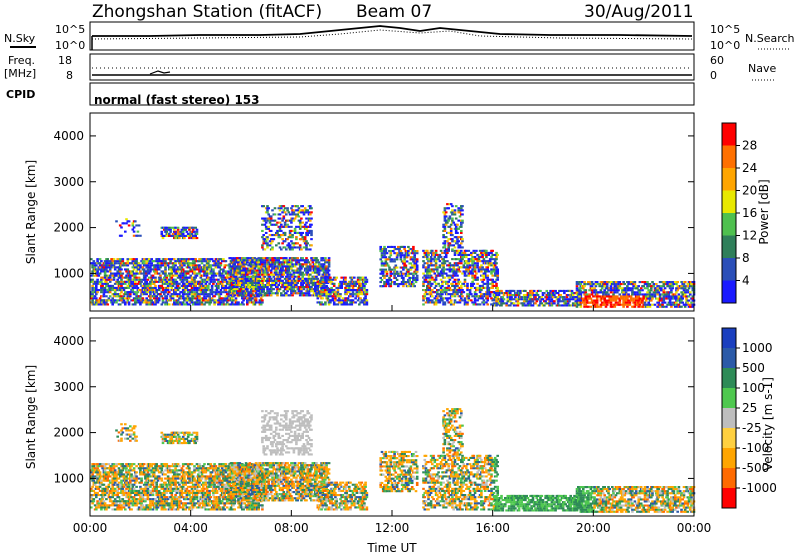  I want to click on nsearch-label: N.Search, so click(770, 38).